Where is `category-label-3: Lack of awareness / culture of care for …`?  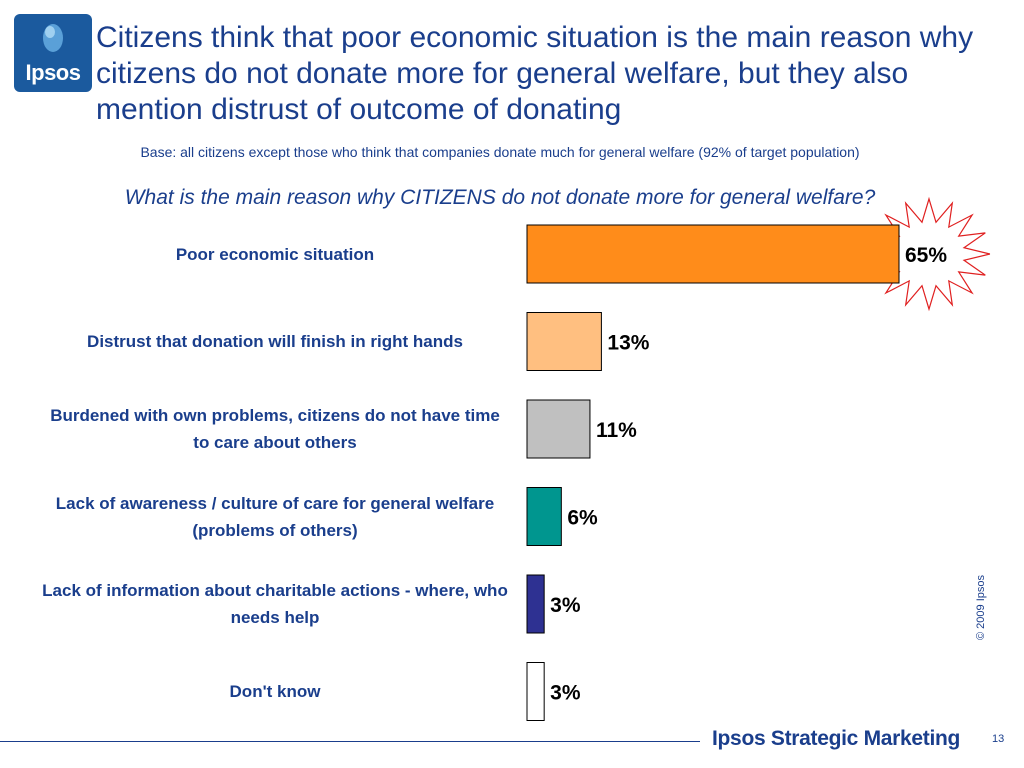
category-label-3: Lack of awareness / culture of care for … is located at coordinates (275, 516).